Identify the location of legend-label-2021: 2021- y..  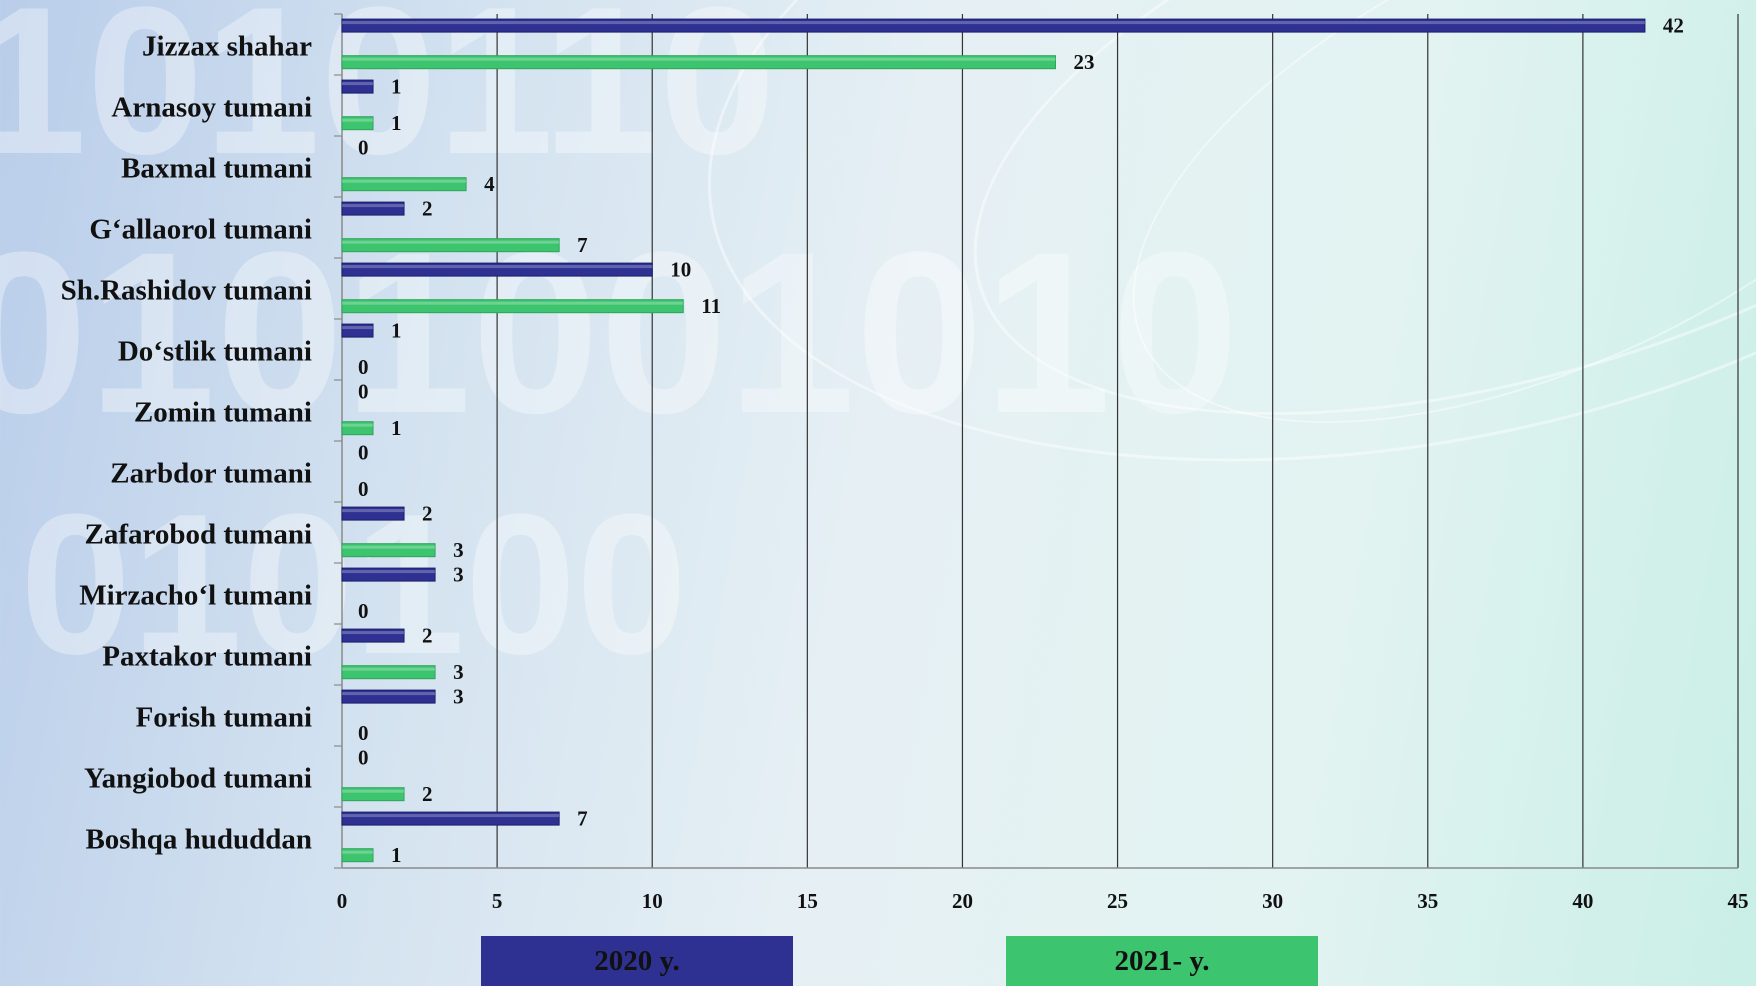
(1162, 960).